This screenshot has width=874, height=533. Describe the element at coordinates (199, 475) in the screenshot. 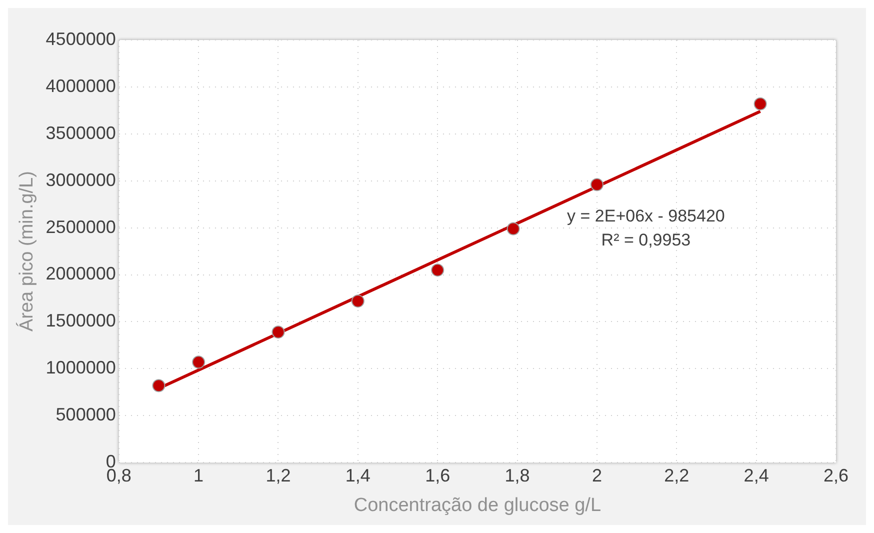

I see `x-tick-label: 1` at that location.